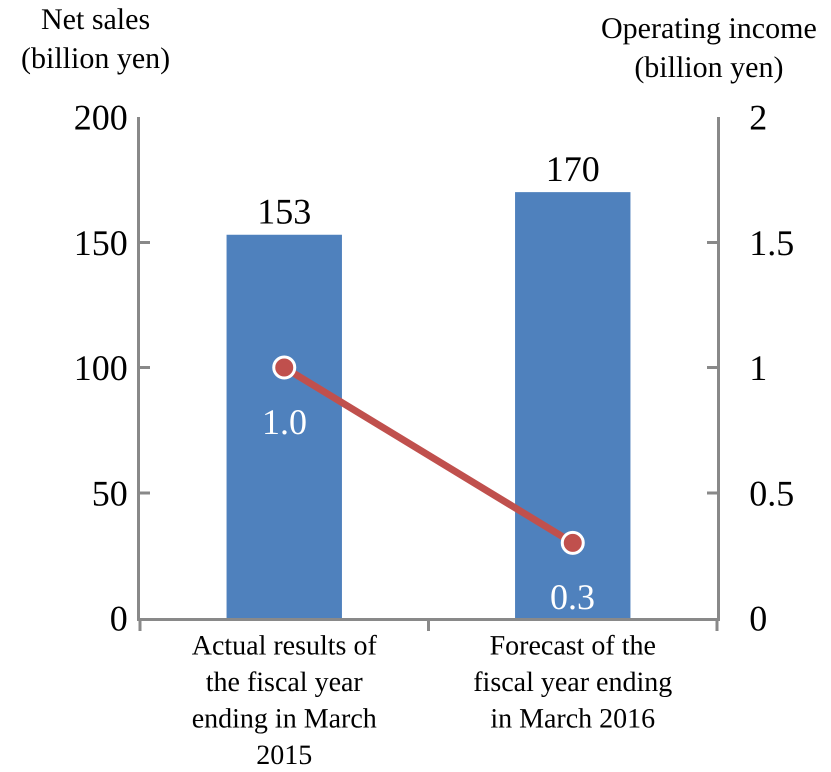  I want to click on data-label: 170, so click(573, 169).